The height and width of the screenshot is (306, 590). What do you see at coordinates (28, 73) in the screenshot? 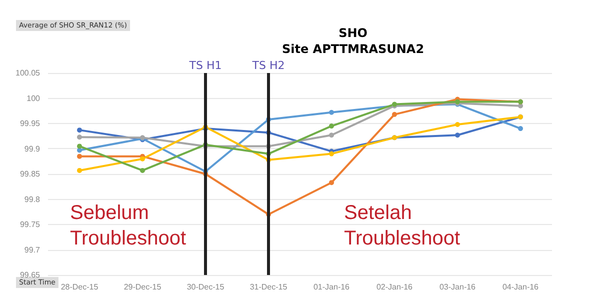
I see `y-tick-label: 100.05` at bounding box center [28, 73].